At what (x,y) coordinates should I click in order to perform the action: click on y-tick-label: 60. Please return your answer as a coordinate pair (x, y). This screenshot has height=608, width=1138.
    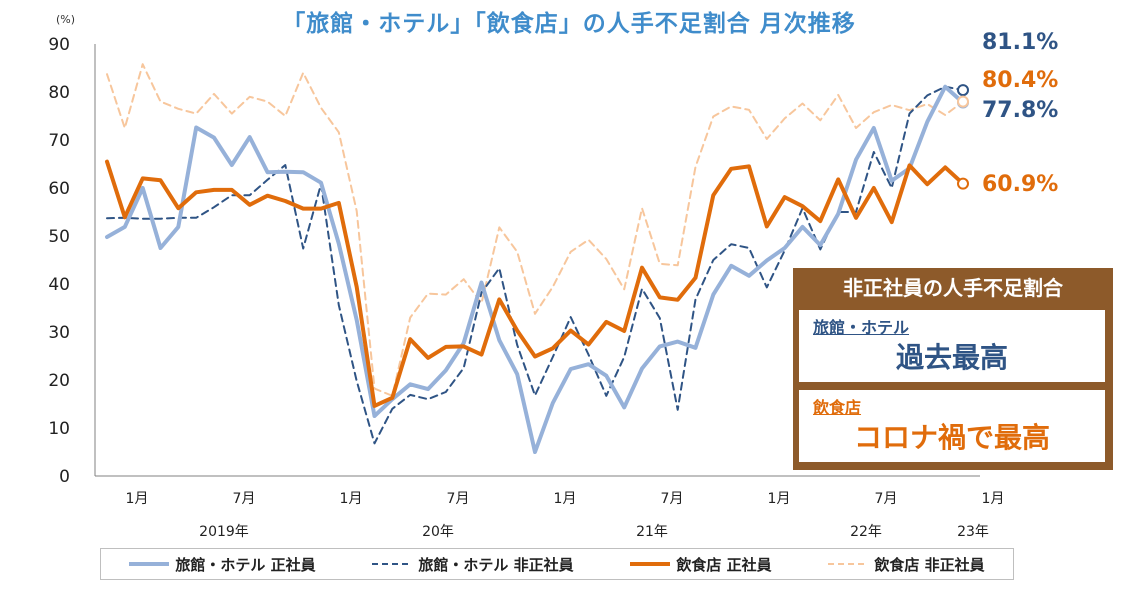
    Looking at the image, I should click on (59, 189).